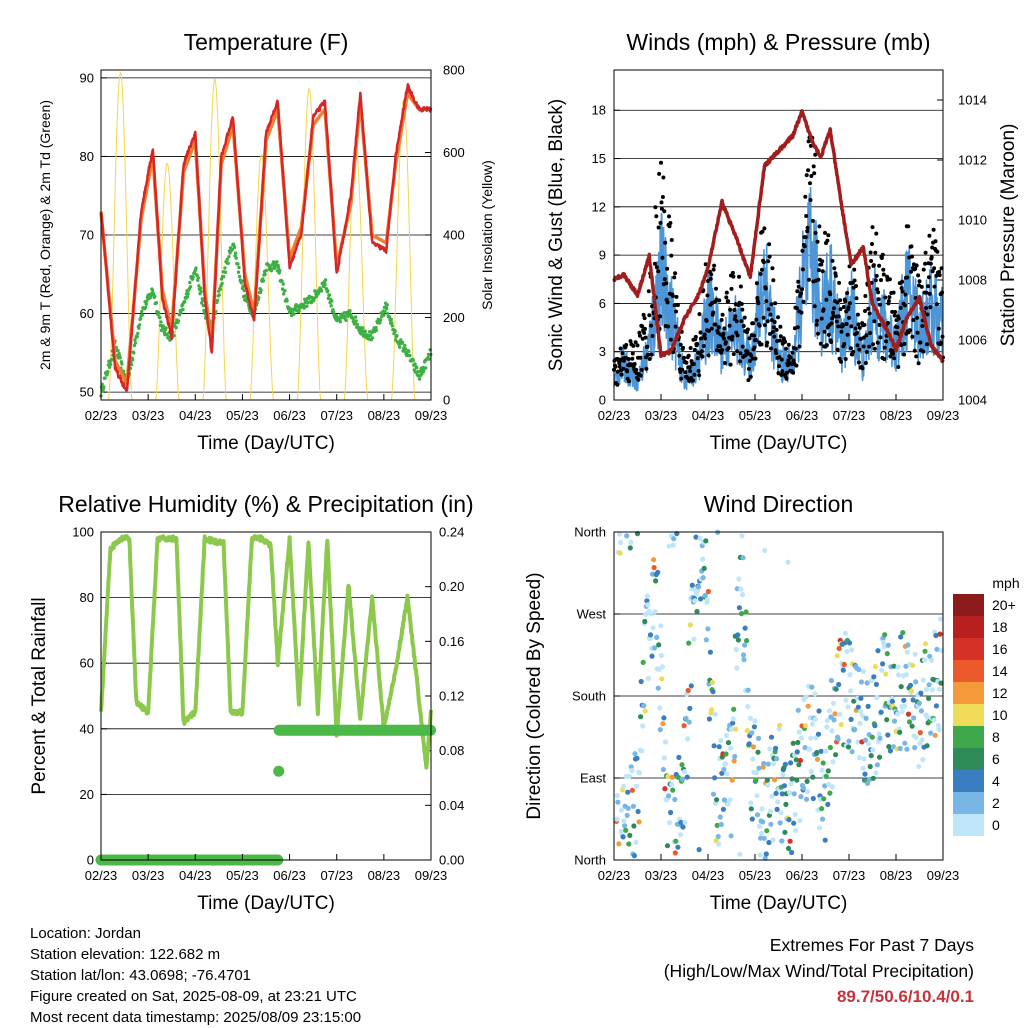  What do you see at coordinates (87, 156) in the screenshot?
I see `y-tick-label: 80` at bounding box center [87, 156].